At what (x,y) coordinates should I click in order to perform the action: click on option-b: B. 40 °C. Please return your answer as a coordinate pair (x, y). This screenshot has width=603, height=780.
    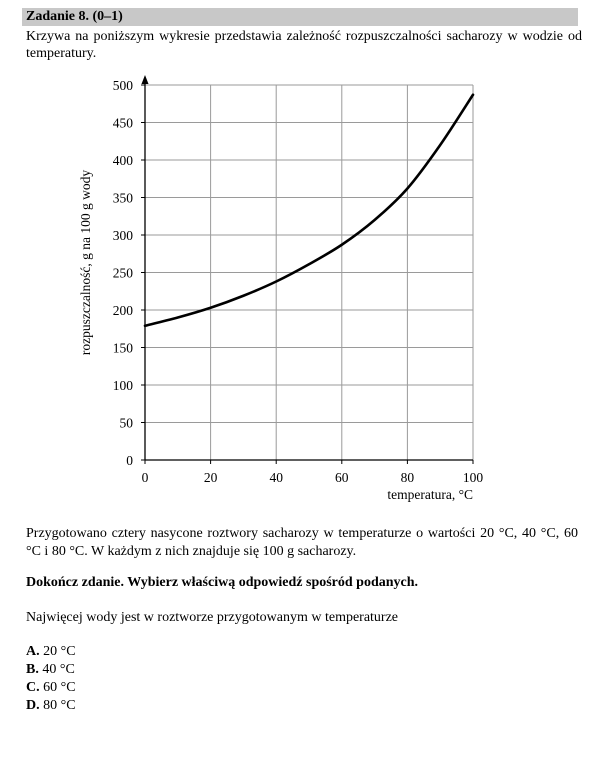
    Looking at the image, I should click on (51, 670).